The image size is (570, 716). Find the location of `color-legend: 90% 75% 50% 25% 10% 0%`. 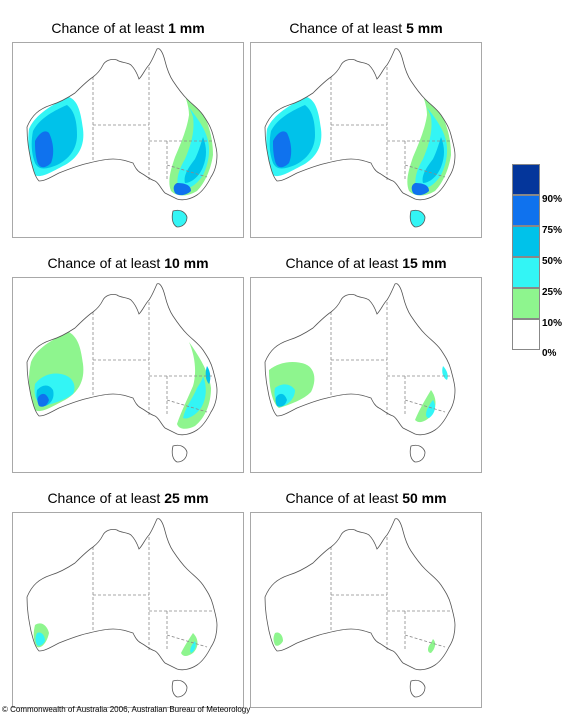

color-legend: 90% 75% 50% 25% 10% 0% is located at coordinates (541, 264).